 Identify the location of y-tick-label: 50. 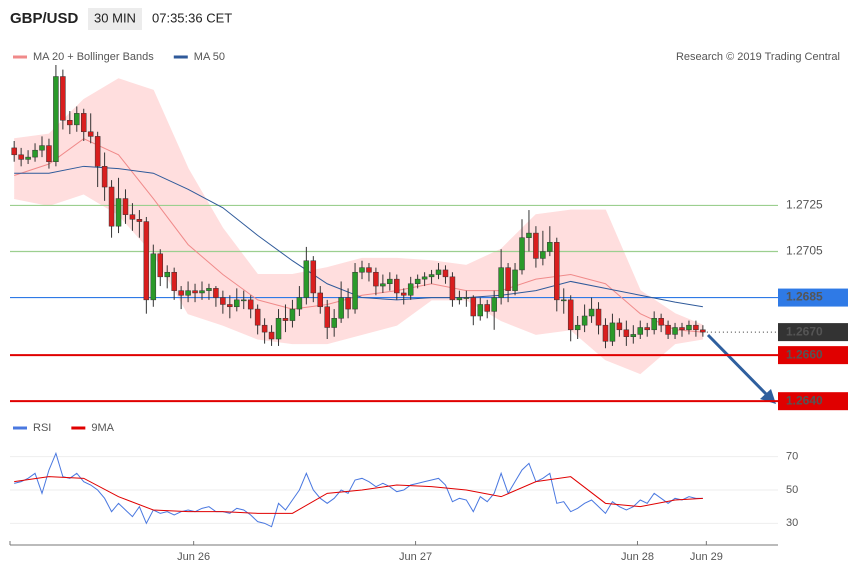
(792, 490).